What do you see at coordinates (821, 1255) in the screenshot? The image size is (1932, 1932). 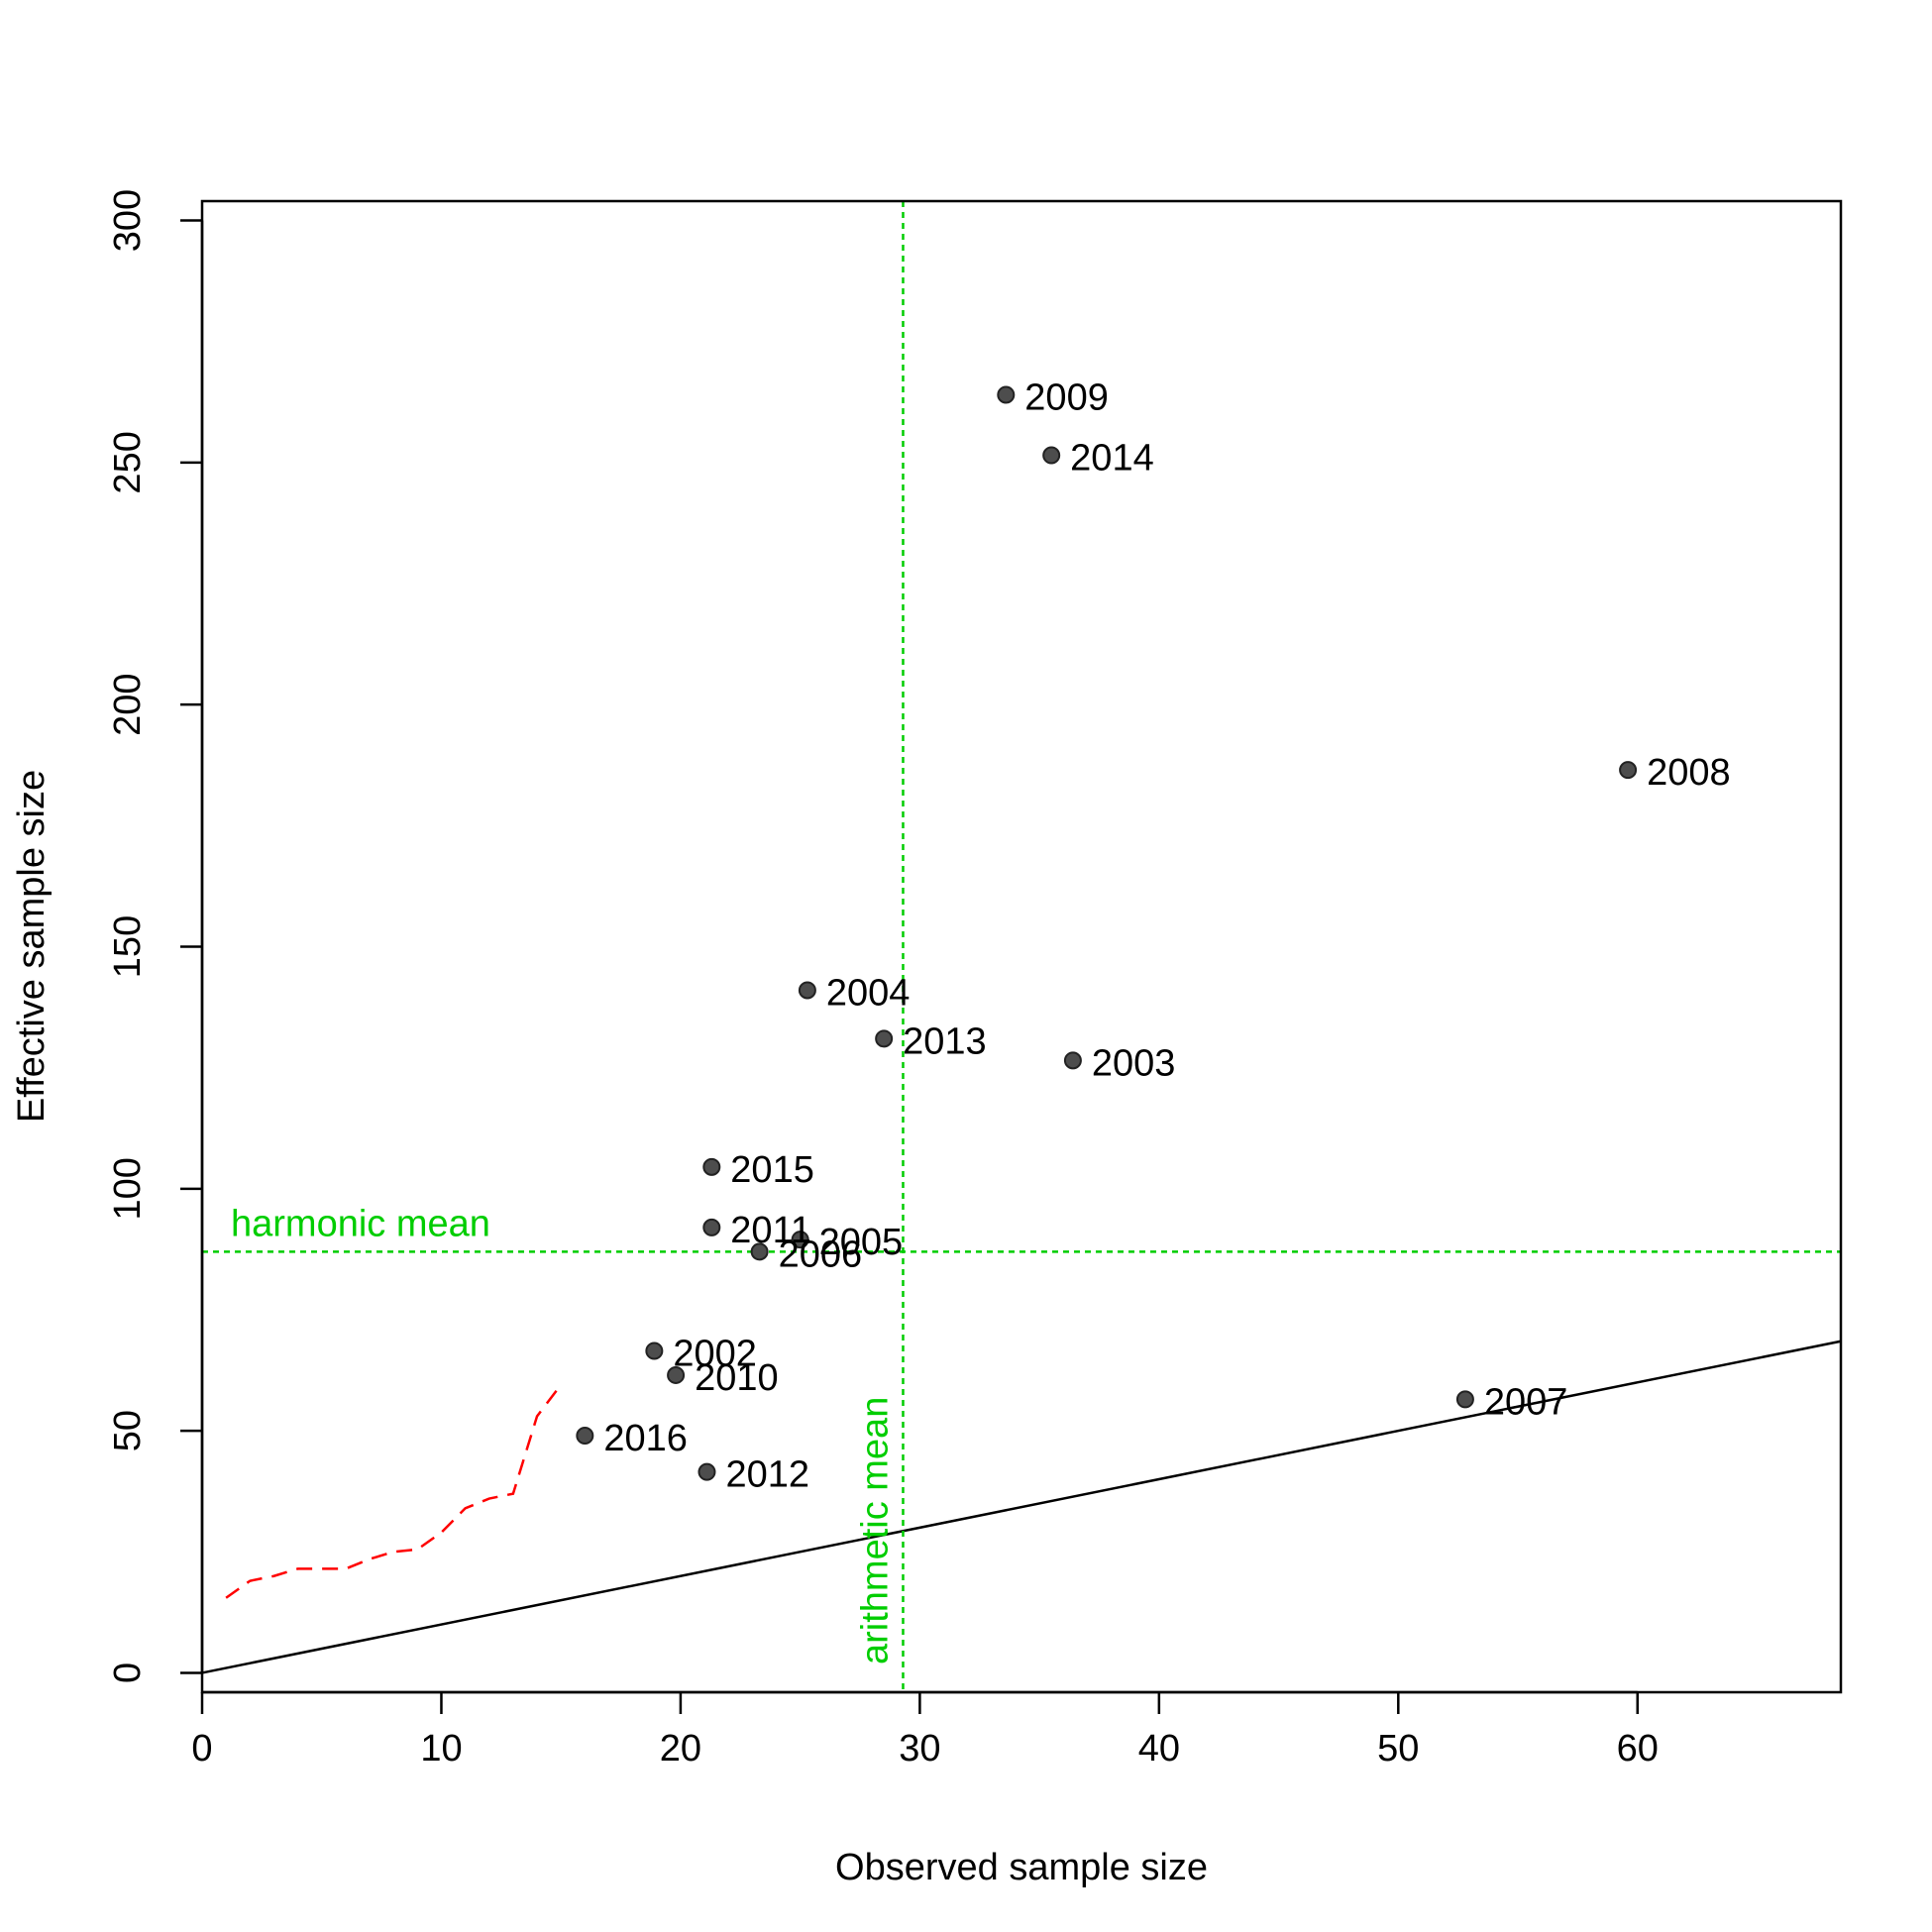 I see `point-label: 2006` at bounding box center [821, 1255].